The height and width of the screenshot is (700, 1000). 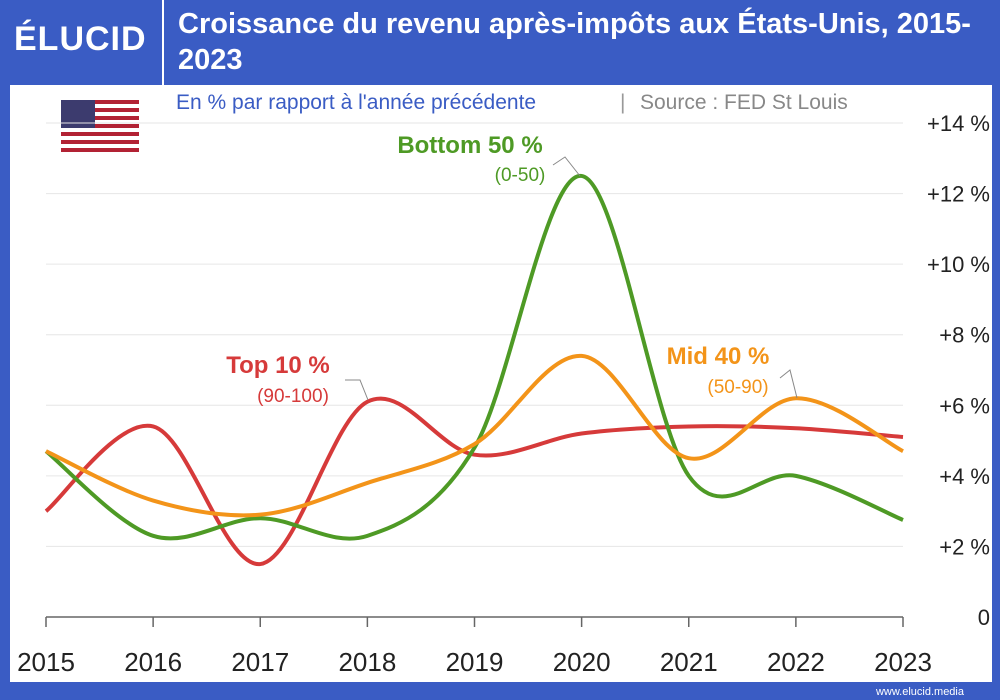 I want to click on x-tick-label: 2016, so click(x=153, y=662).